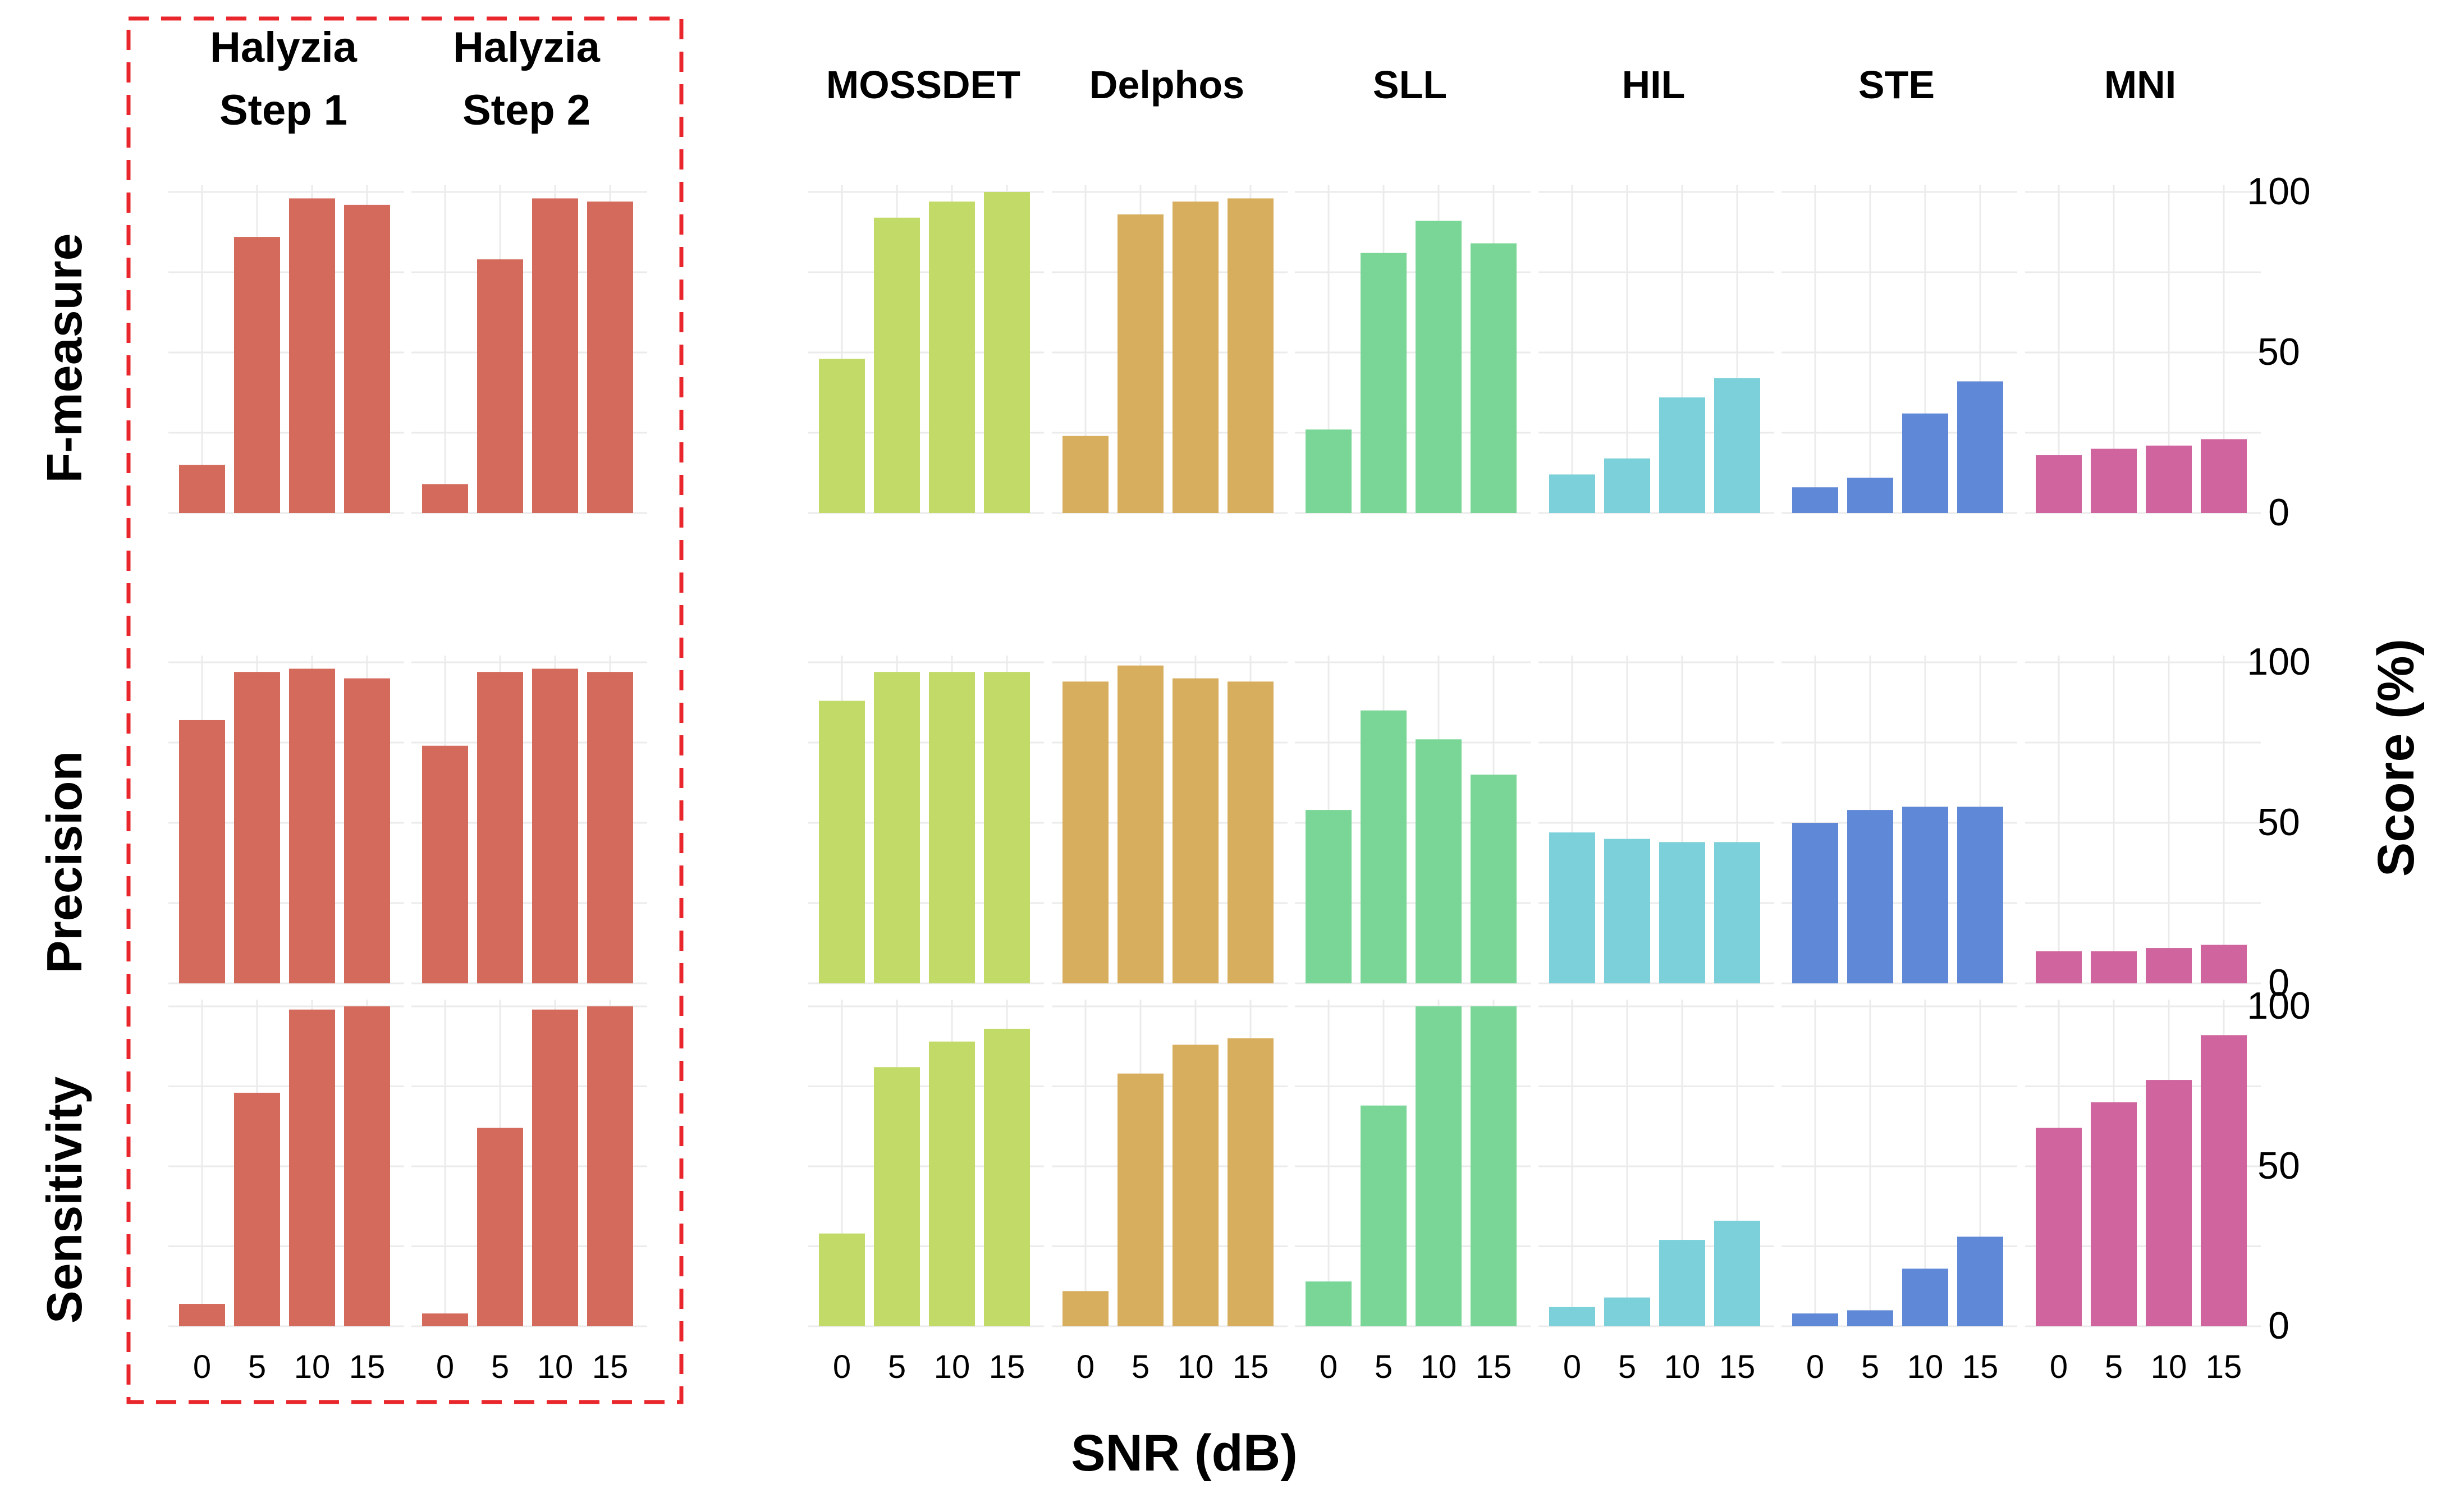  I want to click on panel-sll-precision, so click(1413, 820).